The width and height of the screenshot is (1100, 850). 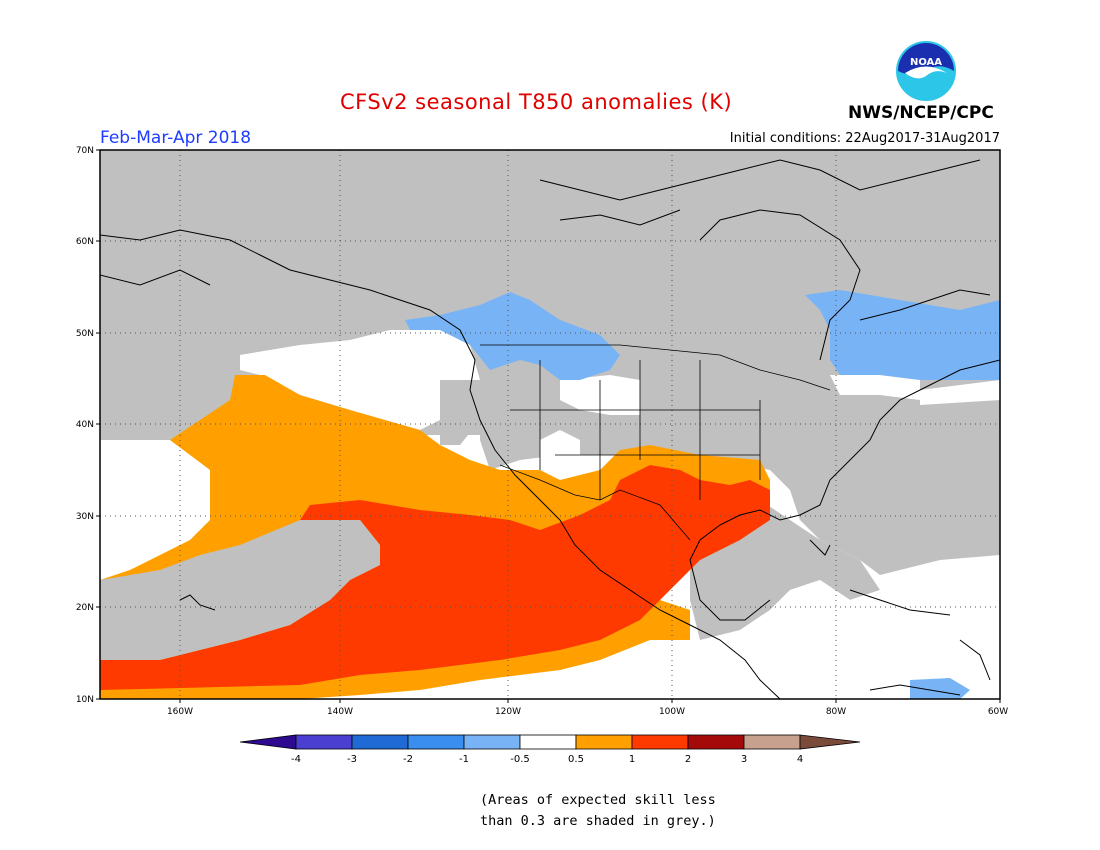 What do you see at coordinates (830, 742) in the screenshot?
I see `legend-arrow-right` at bounding box center [830, 742].